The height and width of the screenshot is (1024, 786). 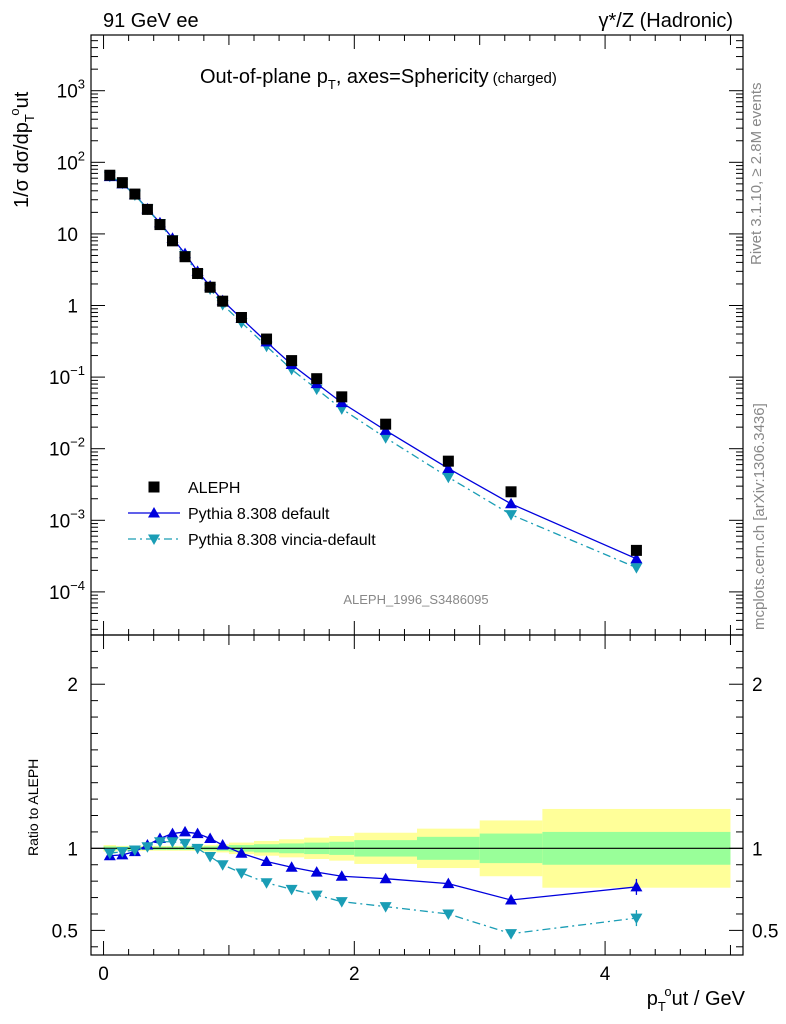 What do you see at coordinates (259, 514) in the screenshot?
I see `legend-label: Pythia 8.308 default` at bounding box center [259, 514].